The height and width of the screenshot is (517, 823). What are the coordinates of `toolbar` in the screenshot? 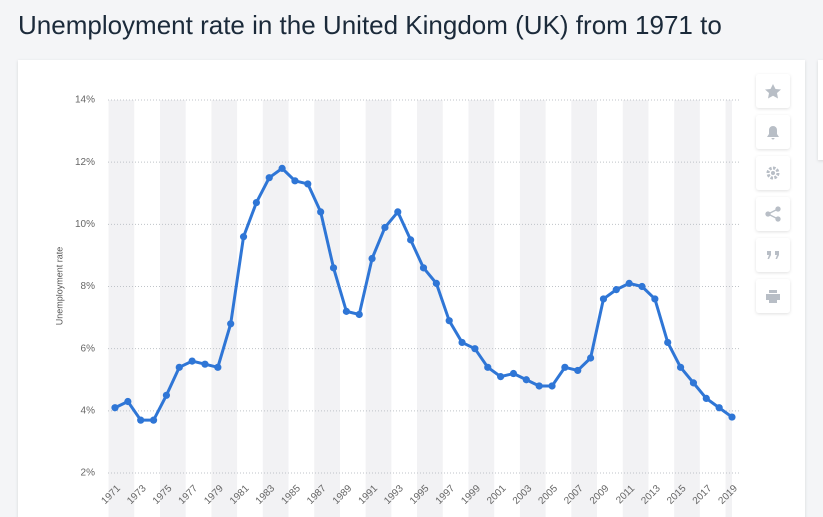 It's located at (773, 193).